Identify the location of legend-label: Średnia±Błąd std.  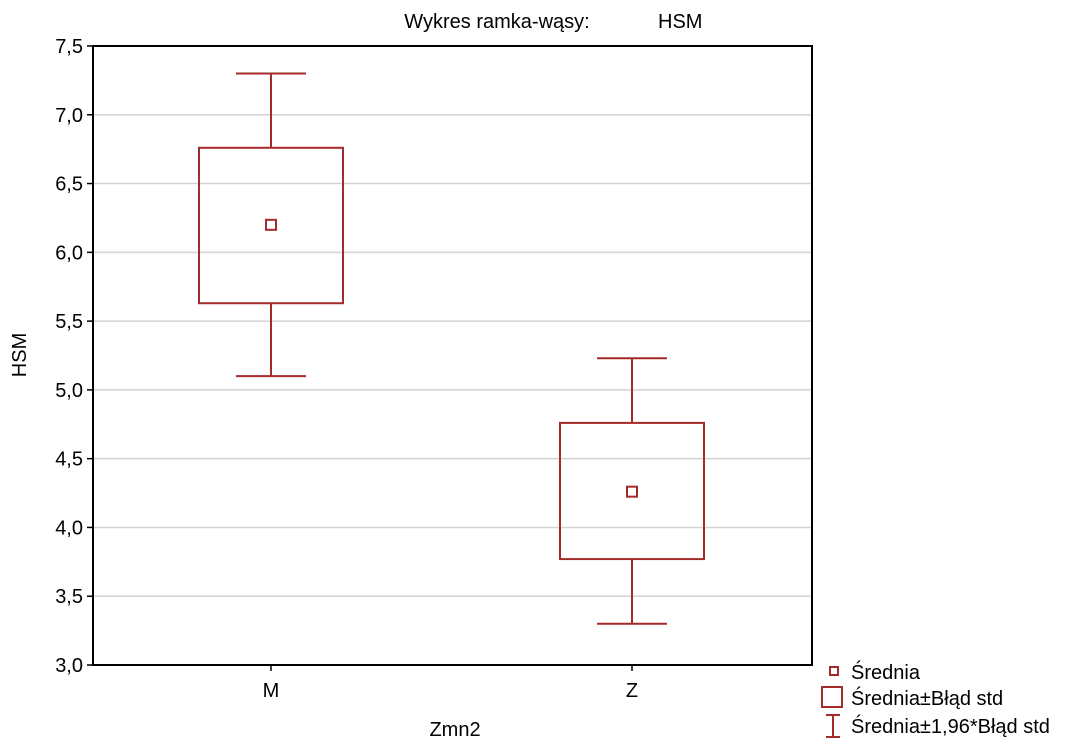
(927, 698).